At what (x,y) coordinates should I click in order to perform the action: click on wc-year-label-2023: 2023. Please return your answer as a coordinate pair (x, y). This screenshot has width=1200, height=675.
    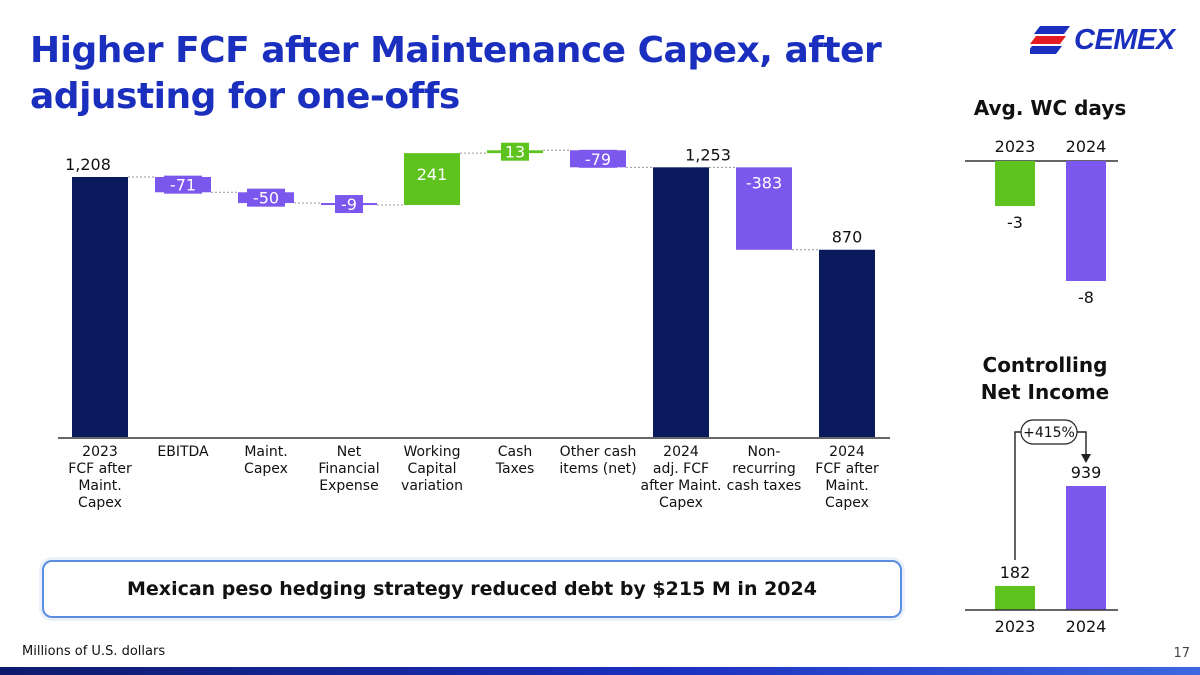
    Looking at the image, I should click on (1015, 146).